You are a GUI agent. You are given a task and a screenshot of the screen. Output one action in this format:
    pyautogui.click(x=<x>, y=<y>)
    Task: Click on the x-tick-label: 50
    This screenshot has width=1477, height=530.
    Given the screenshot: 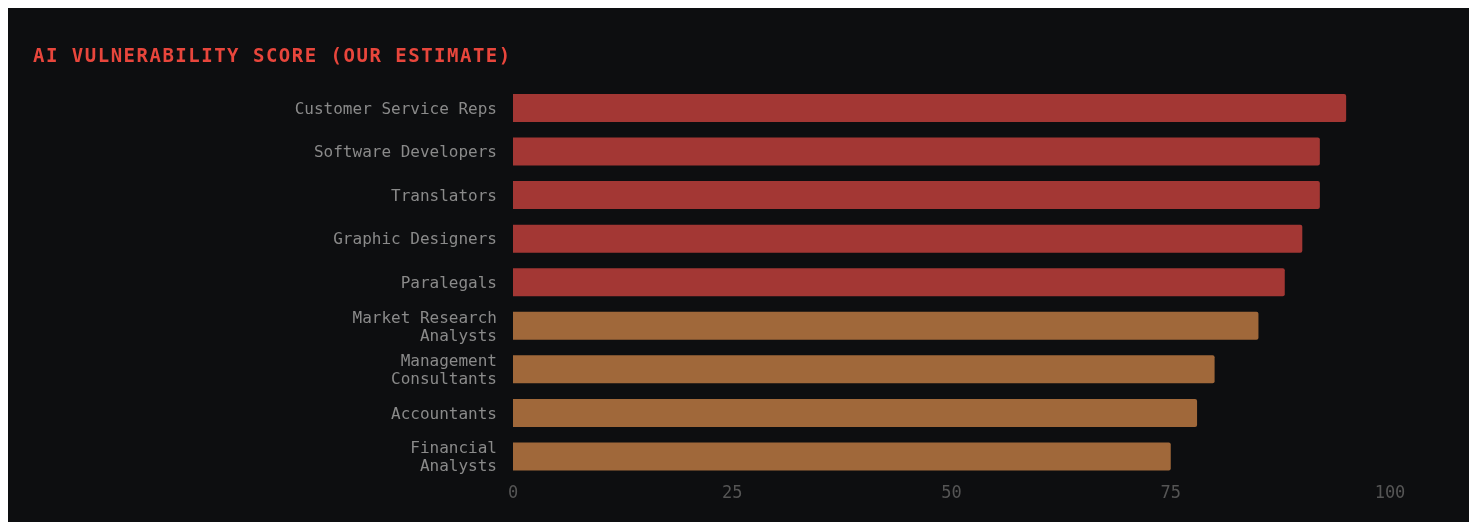 What is the action you would take?
    pyautogui.click(x=951, y=492)
    